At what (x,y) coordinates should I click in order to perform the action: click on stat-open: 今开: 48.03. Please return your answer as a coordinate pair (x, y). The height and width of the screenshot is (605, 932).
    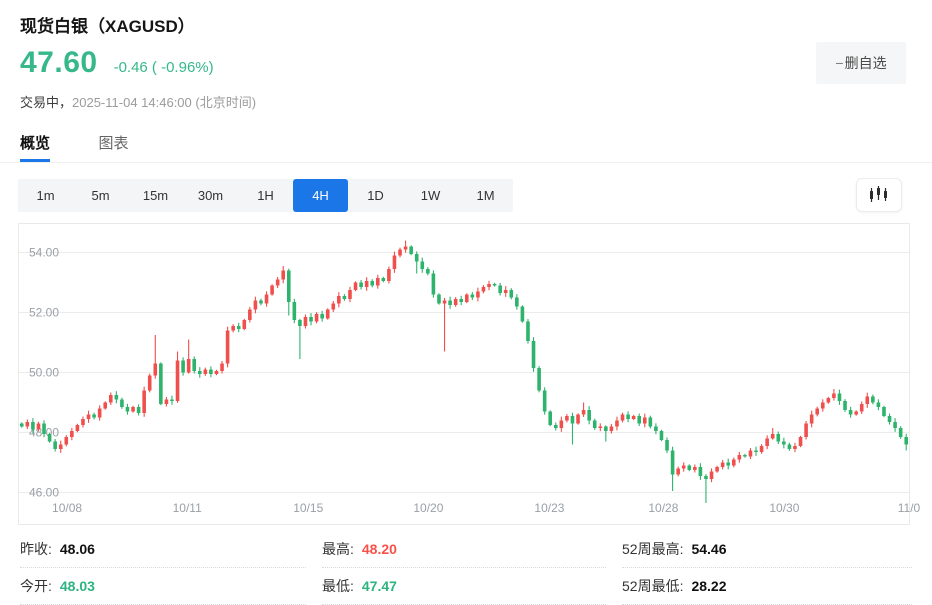
    Looking at the image, I should click on (163, 586).